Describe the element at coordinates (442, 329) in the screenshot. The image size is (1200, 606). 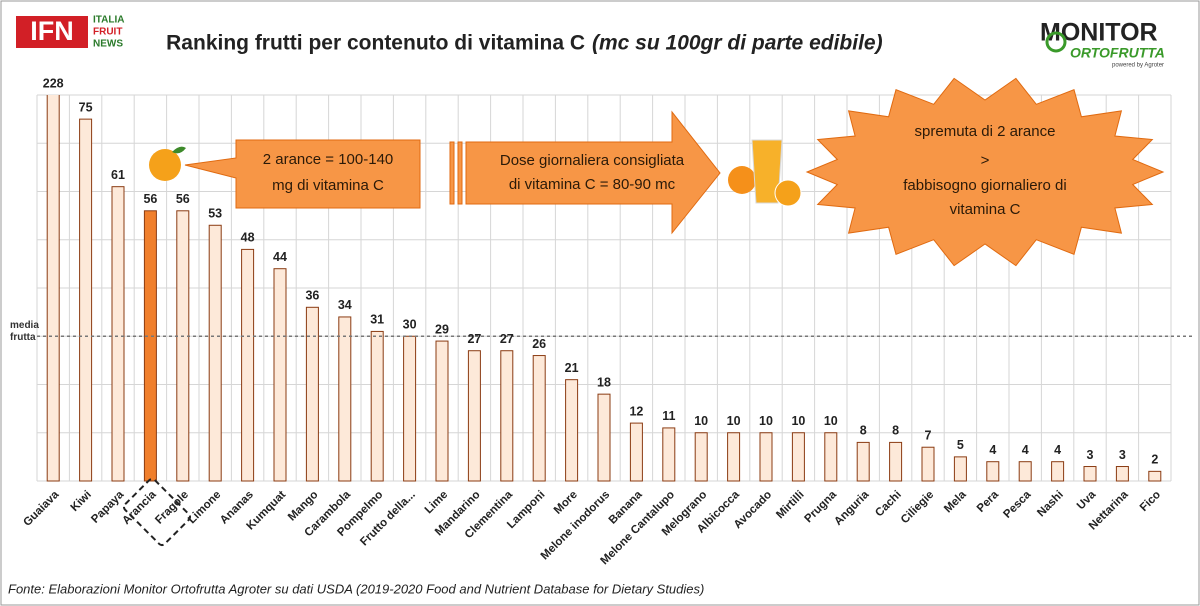
I see `value-label: 29` at that location.